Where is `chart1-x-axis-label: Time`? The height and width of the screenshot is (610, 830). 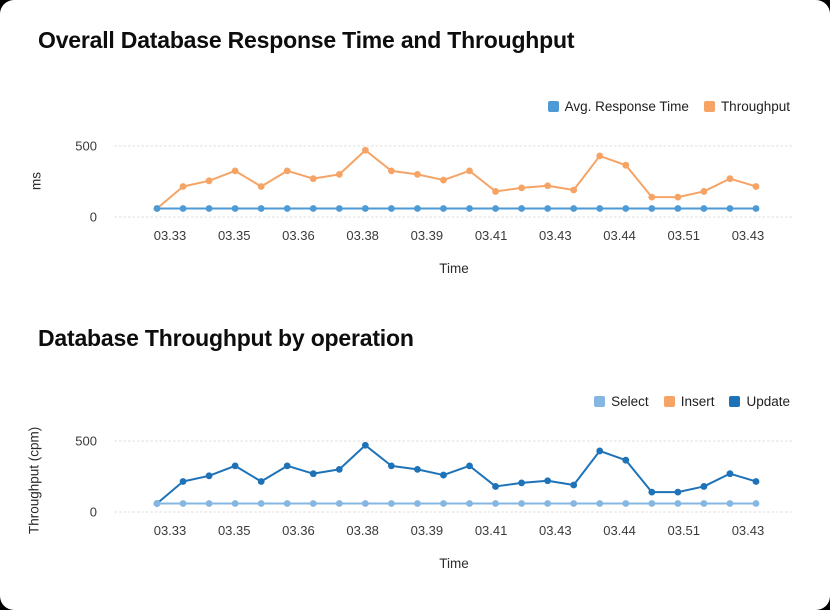
chart1-x-axis-label: Time is located at coordinates (454, 268).